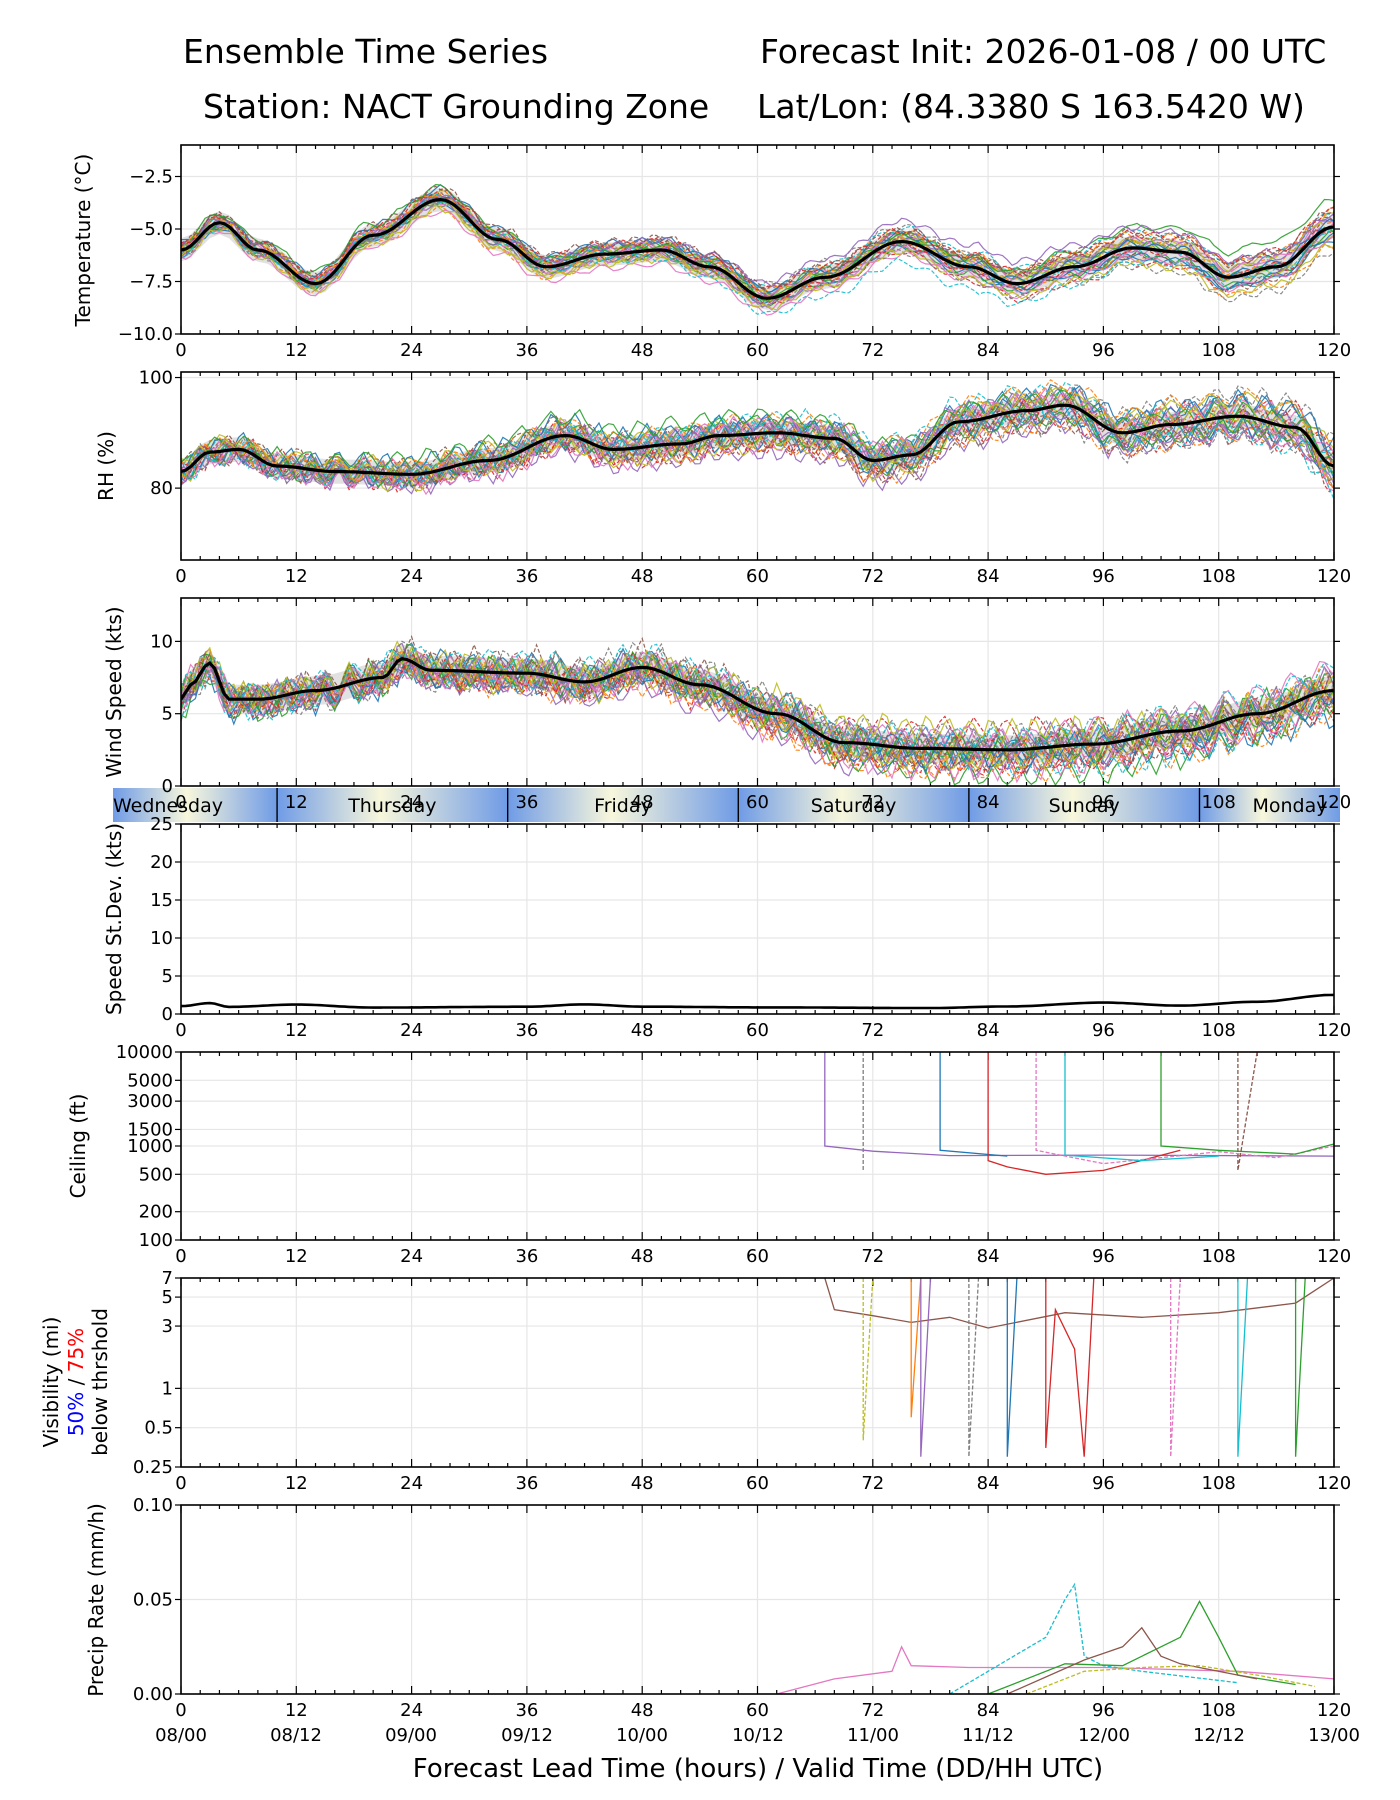  I want to click on y-axis-label: Precip Rate (mm/h), so click(96, 1600).